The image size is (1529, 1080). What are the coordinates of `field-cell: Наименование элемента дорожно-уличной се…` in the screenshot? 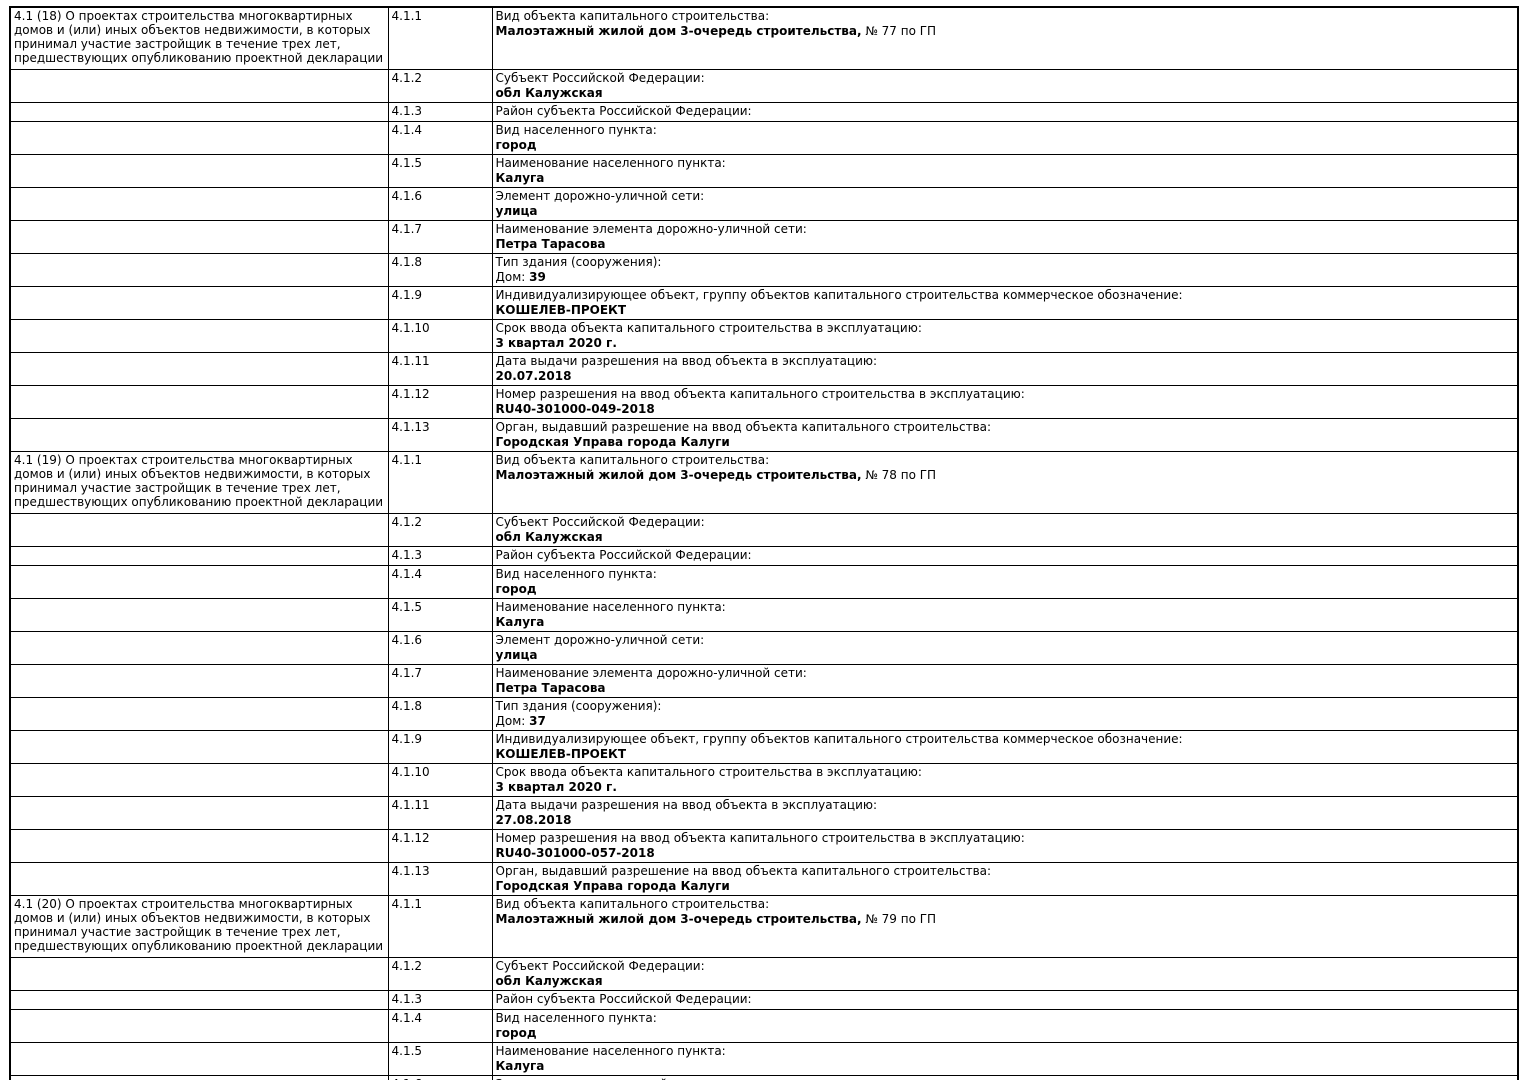 It's located at (1005, 681).